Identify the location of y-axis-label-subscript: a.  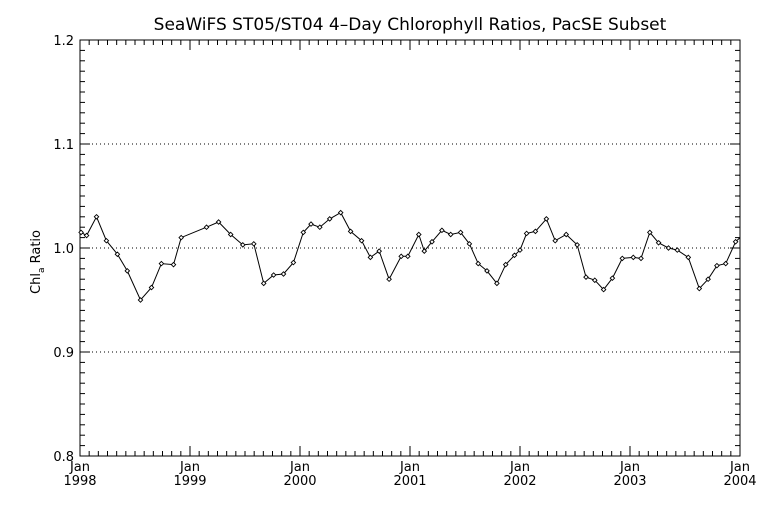
(42, 271).